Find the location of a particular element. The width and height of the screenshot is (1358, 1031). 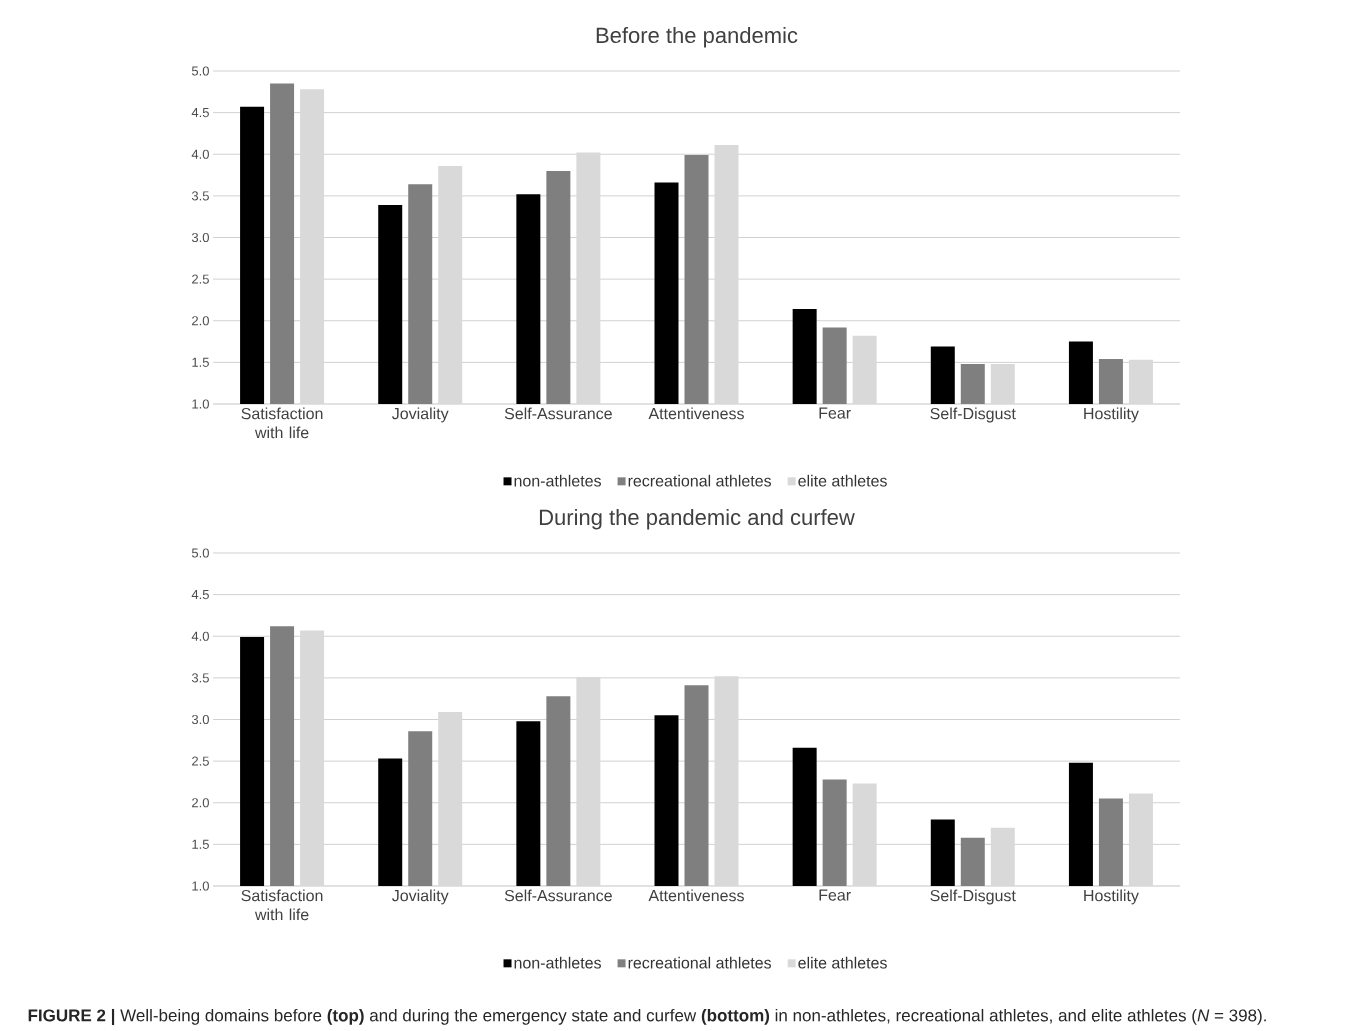

chart-title: Before the pandemic is located at coordinates (697, 37).